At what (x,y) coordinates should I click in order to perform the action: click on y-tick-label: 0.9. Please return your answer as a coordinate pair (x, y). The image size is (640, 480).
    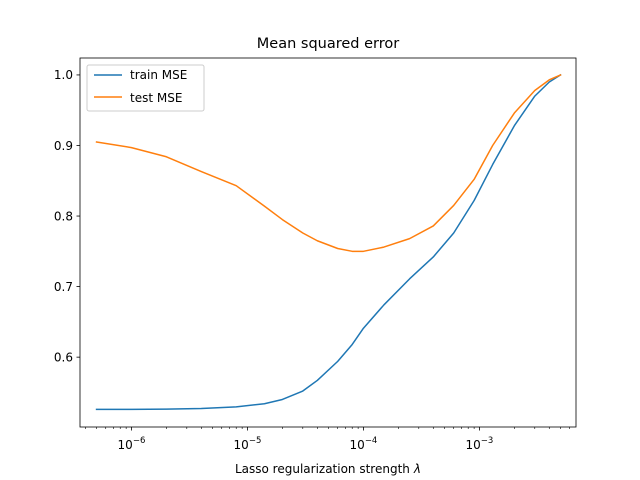
    Looking at the image, I should click on (63, 146).